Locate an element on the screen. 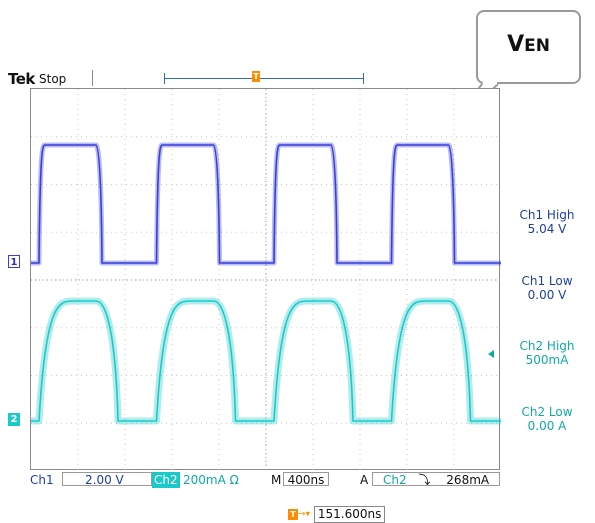 This screenshot has height=523, width=595. acquisition-status: Stop is located at coordinates (53, 79).